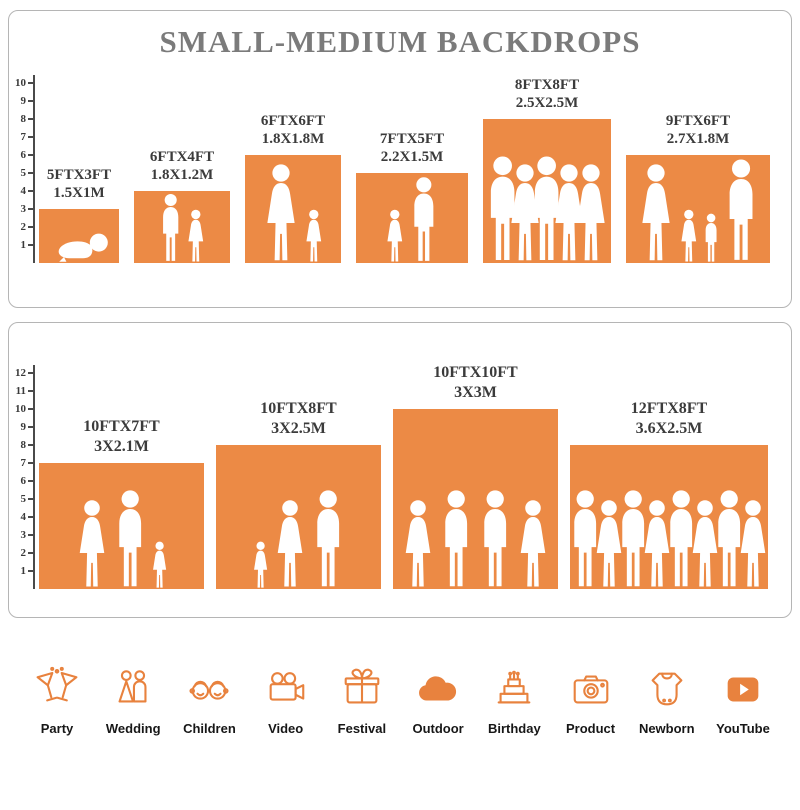  I want to click on backdrop-size-label: 12FTX8FT 3.6X2.5M, so click(669, 418).